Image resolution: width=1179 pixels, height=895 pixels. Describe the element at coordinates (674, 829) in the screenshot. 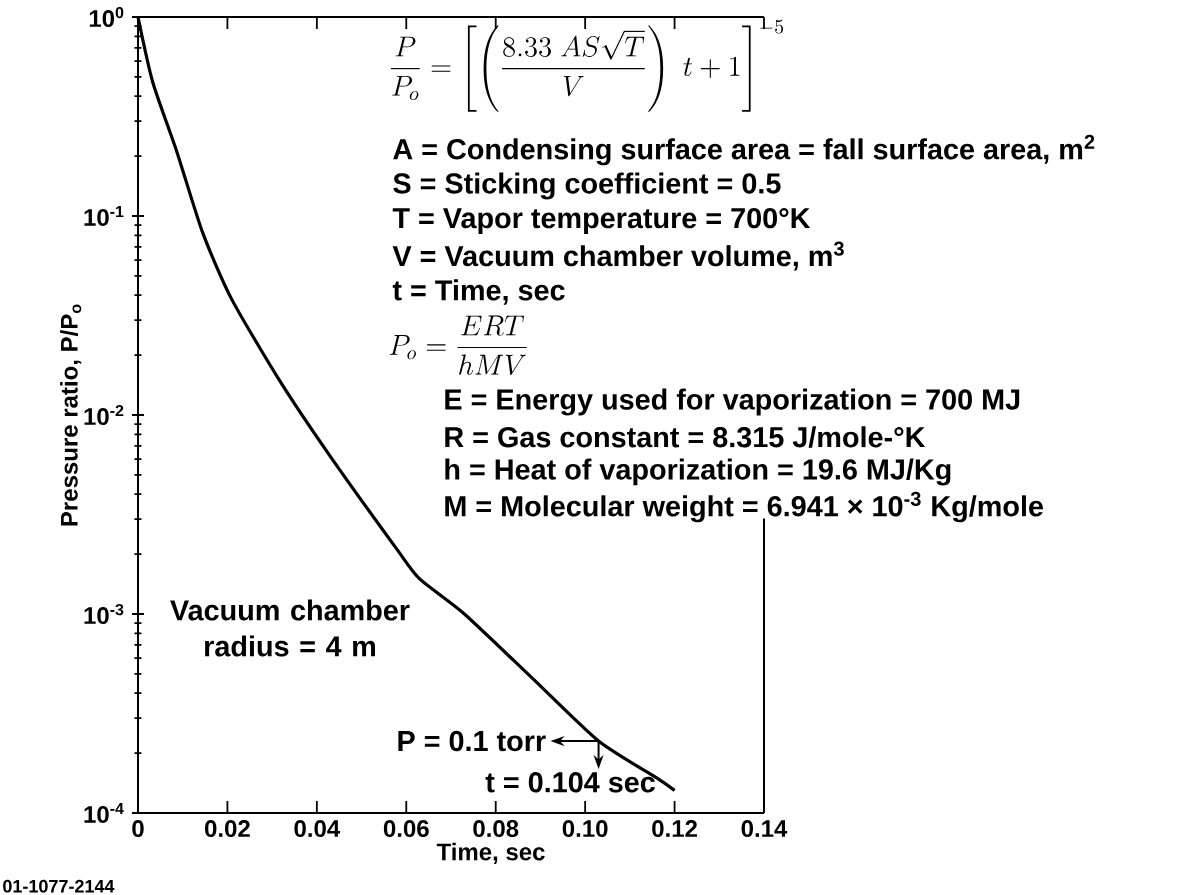

I see `x-tick-label: 0.12` at that location.